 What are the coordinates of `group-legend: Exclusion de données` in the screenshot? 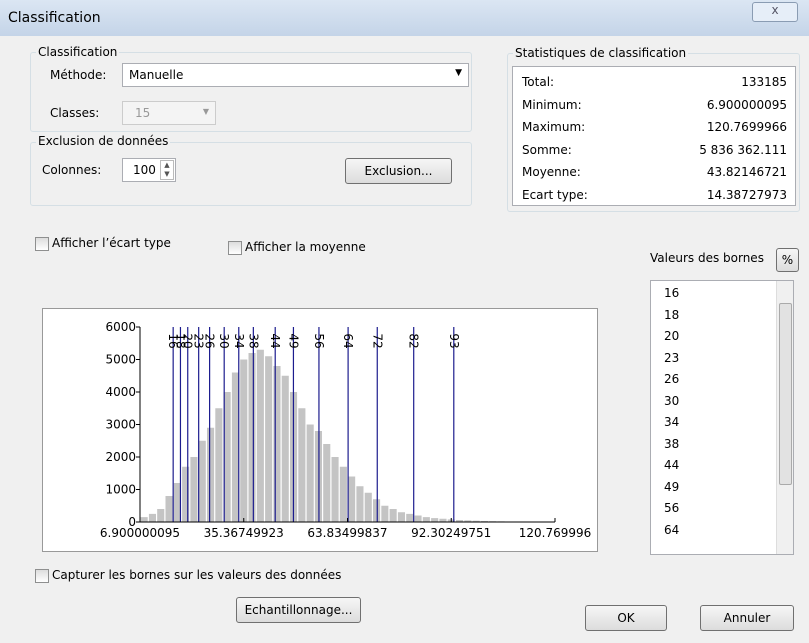 It's located at (103, 141).